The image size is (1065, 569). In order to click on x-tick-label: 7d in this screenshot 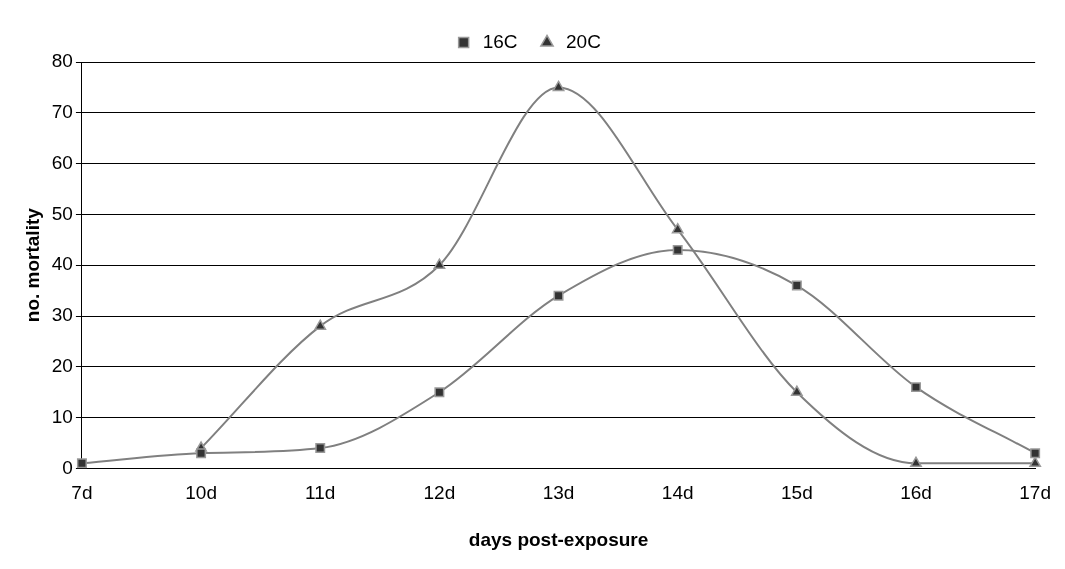, I will do `click(82, 493)`.